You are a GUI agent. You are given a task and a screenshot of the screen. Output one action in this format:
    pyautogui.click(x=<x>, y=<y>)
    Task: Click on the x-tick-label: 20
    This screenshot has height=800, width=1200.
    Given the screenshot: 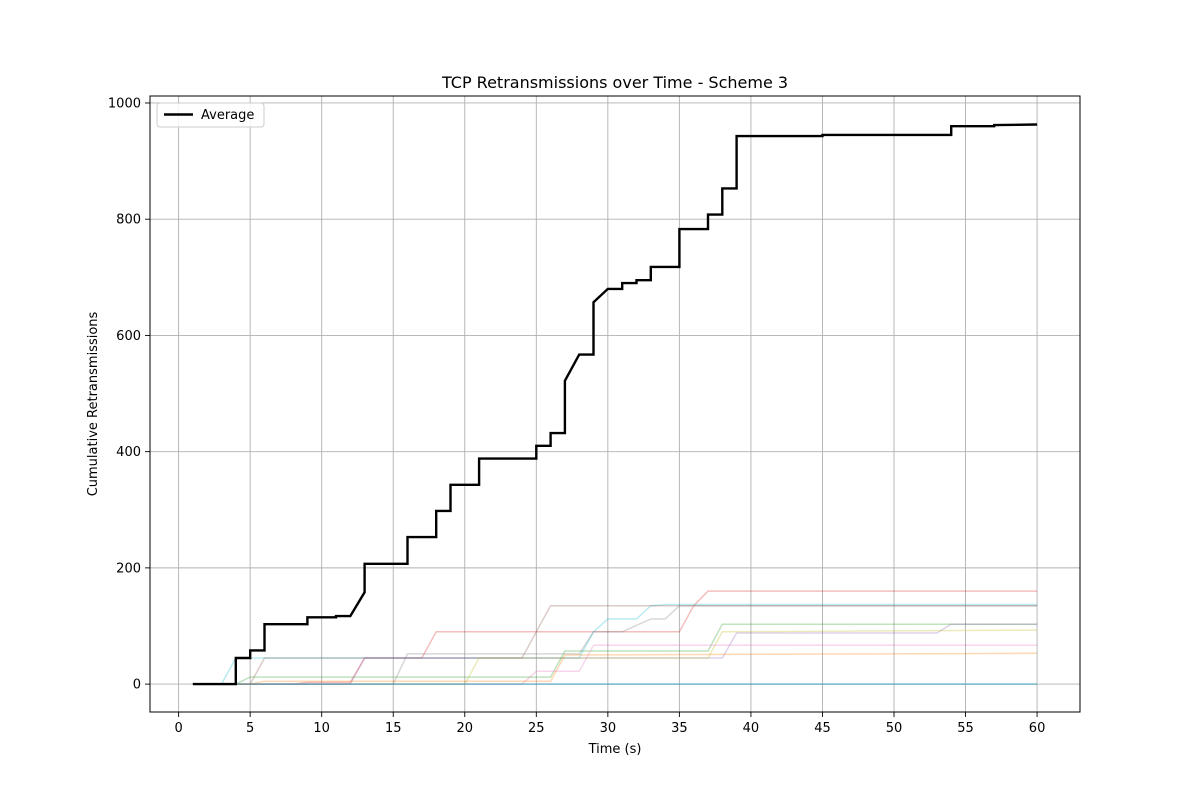 What is the action you would take?
    pyautogui.click(x=464, y=728)
    